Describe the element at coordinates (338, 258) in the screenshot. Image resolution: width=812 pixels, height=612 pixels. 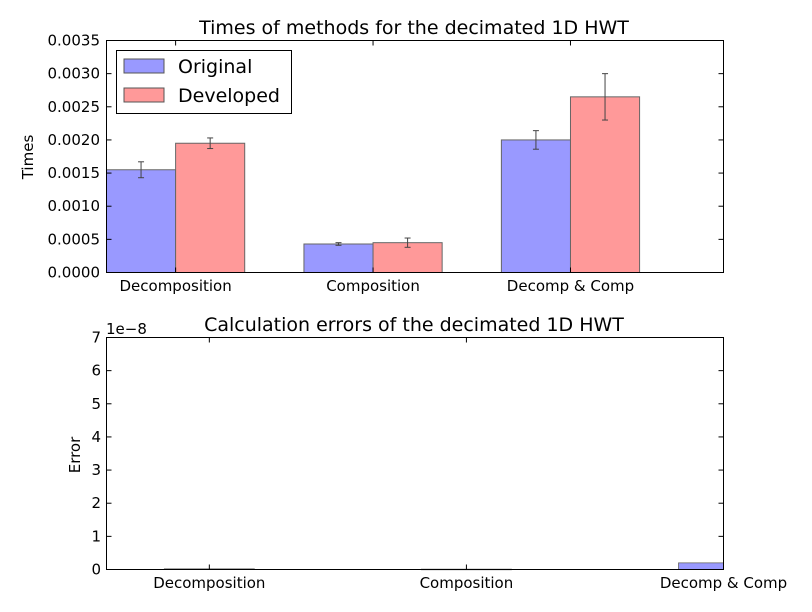
I see `bar-original-composition` at that location.